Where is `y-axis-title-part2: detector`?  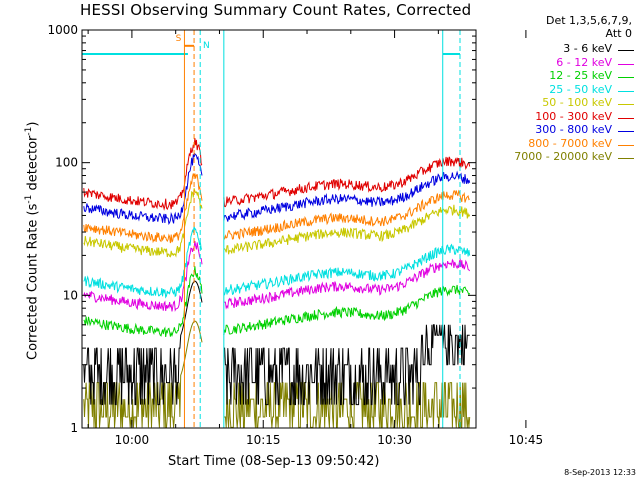
y-axis-title-part2: detector is located at coordinates (33, 165).